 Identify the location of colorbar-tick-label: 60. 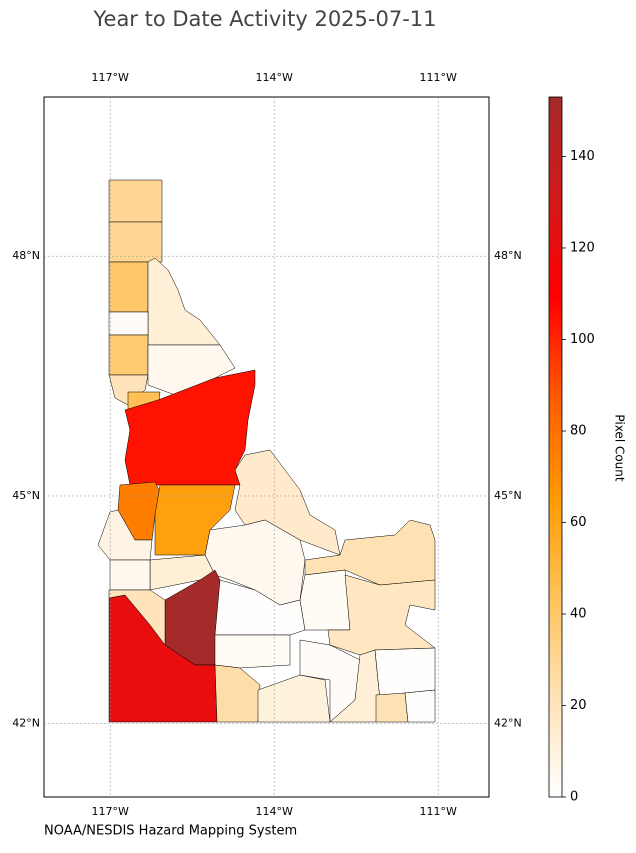
(578, 522).